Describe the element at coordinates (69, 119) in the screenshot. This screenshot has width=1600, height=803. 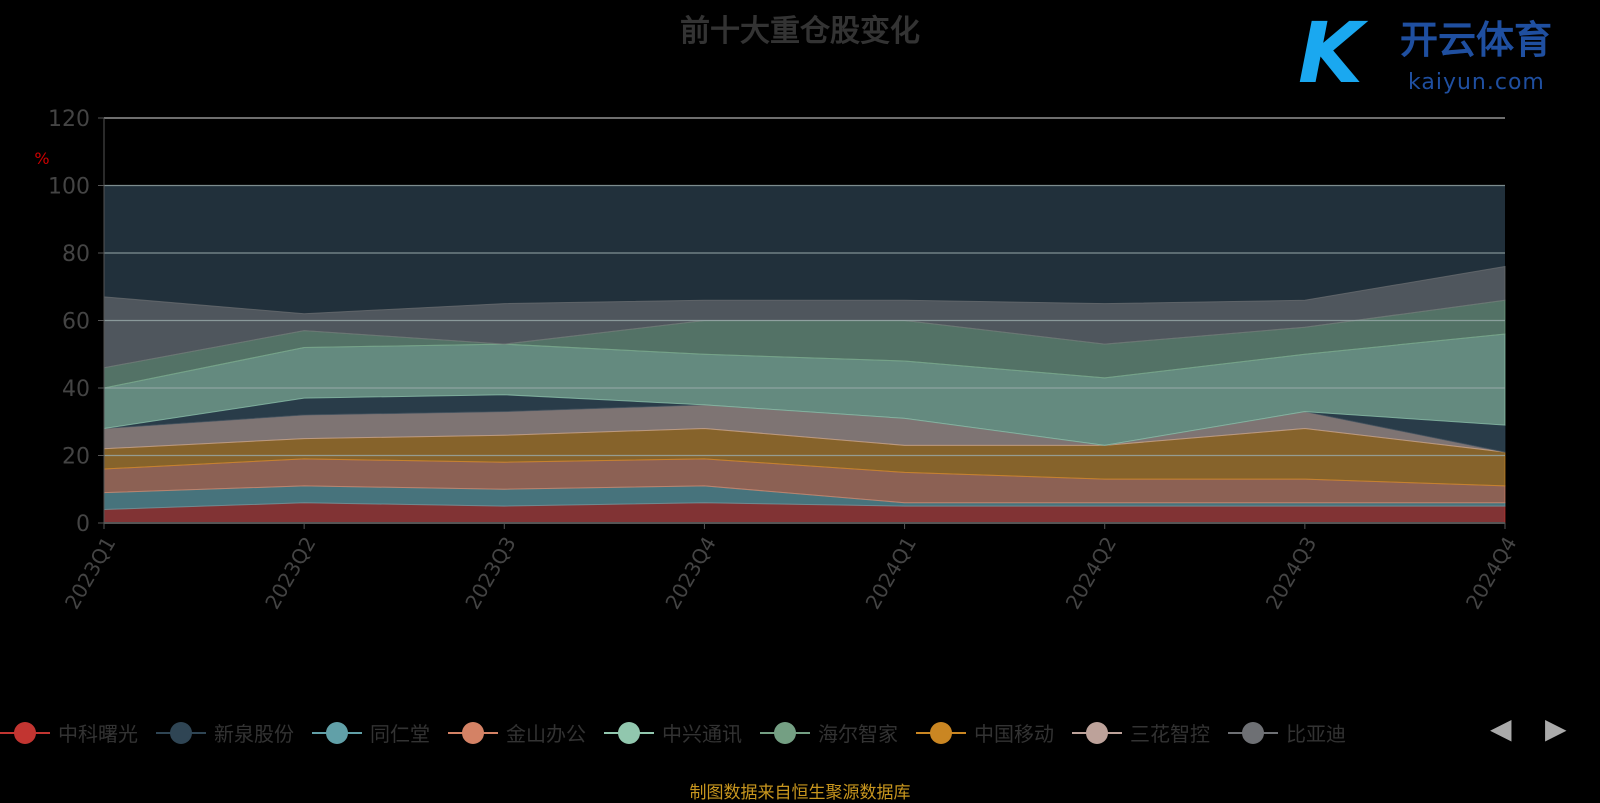
I see `y-tick-label: 120` at that location.